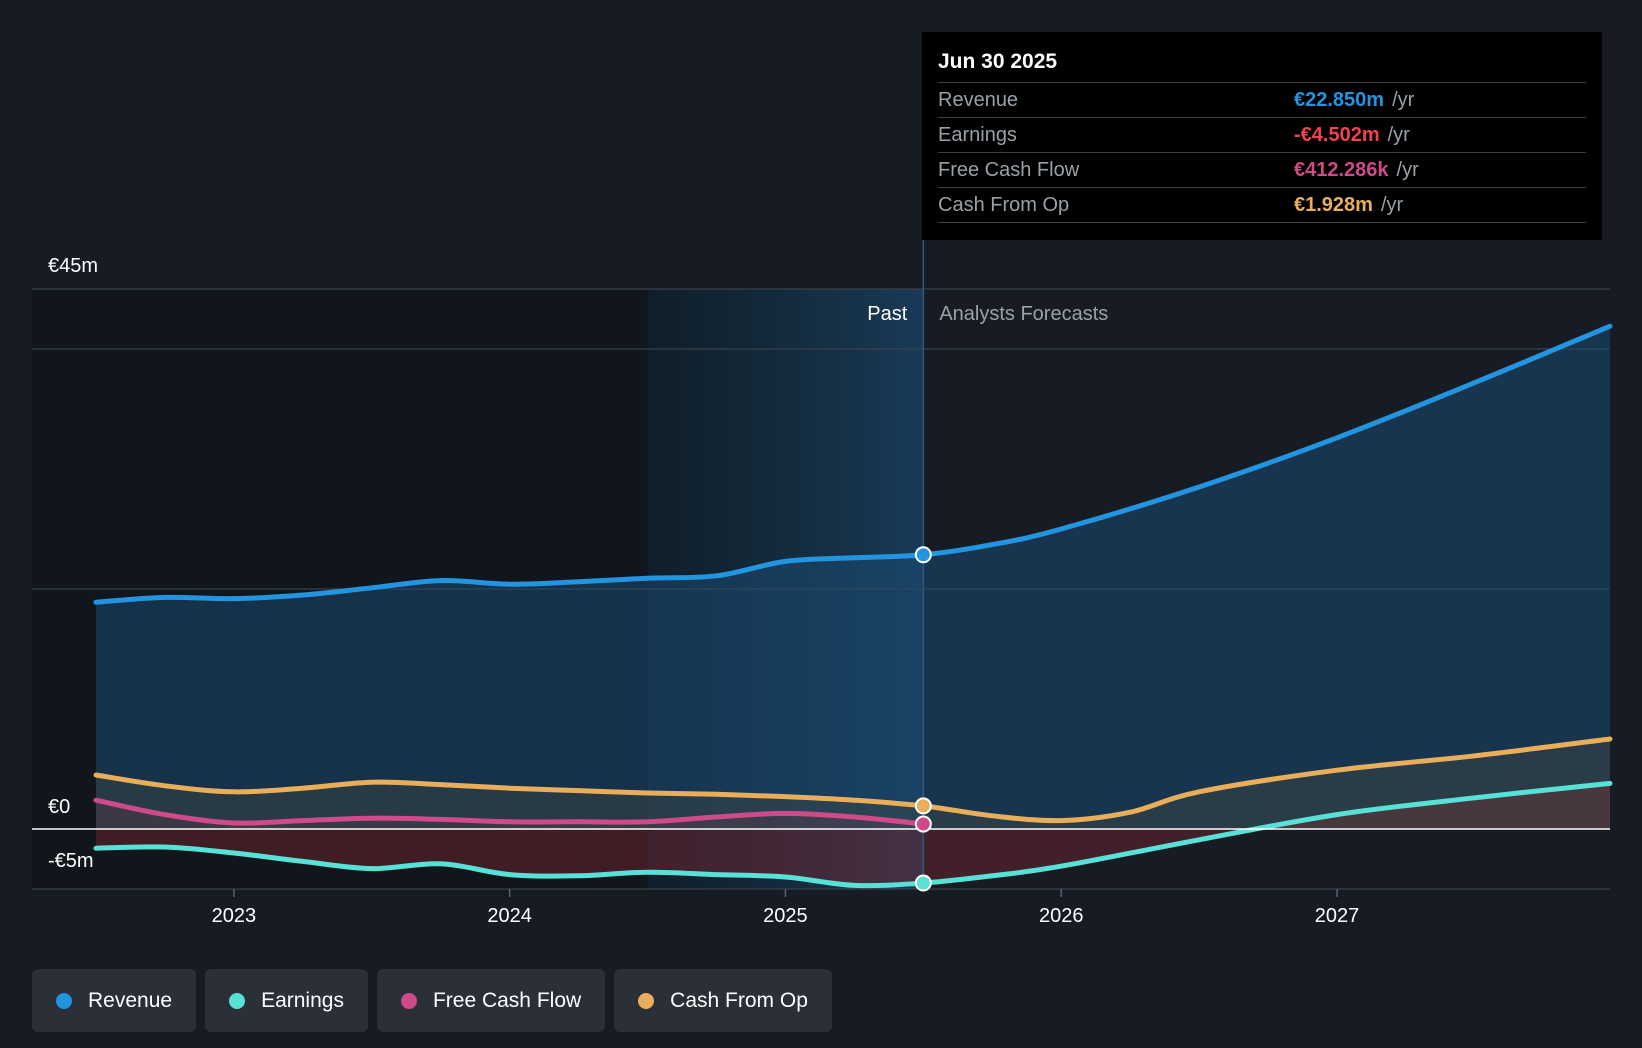 The image size is (1642, 1048). Describe the element at coordinates (509, 812) in the screenshot. I see `free-cash-flow-line` at that location.